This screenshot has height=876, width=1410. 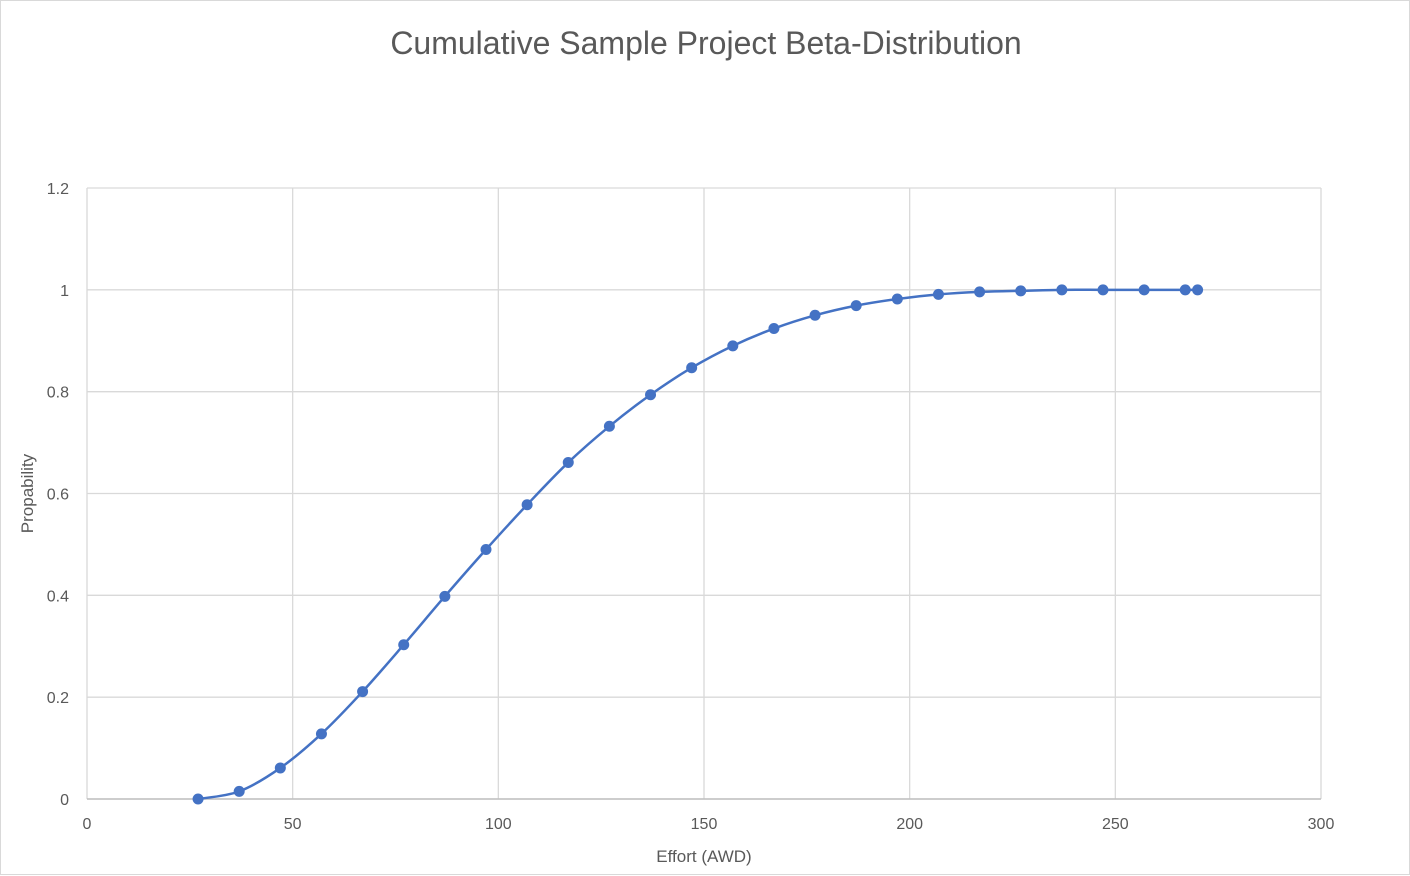 I want to click on x-tick-label: 300, so click(x=1321, y=824).